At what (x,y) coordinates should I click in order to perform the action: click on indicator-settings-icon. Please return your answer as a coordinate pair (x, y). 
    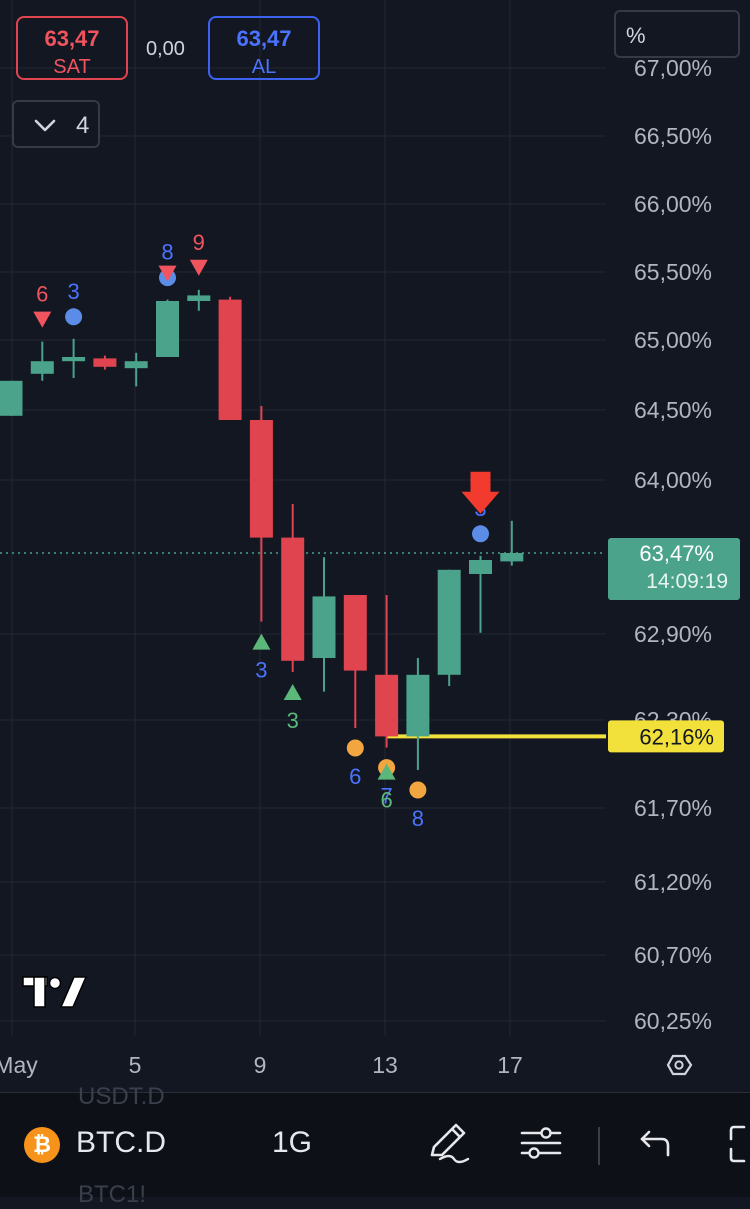
    Looking at the image, I should click on (541, 1143).